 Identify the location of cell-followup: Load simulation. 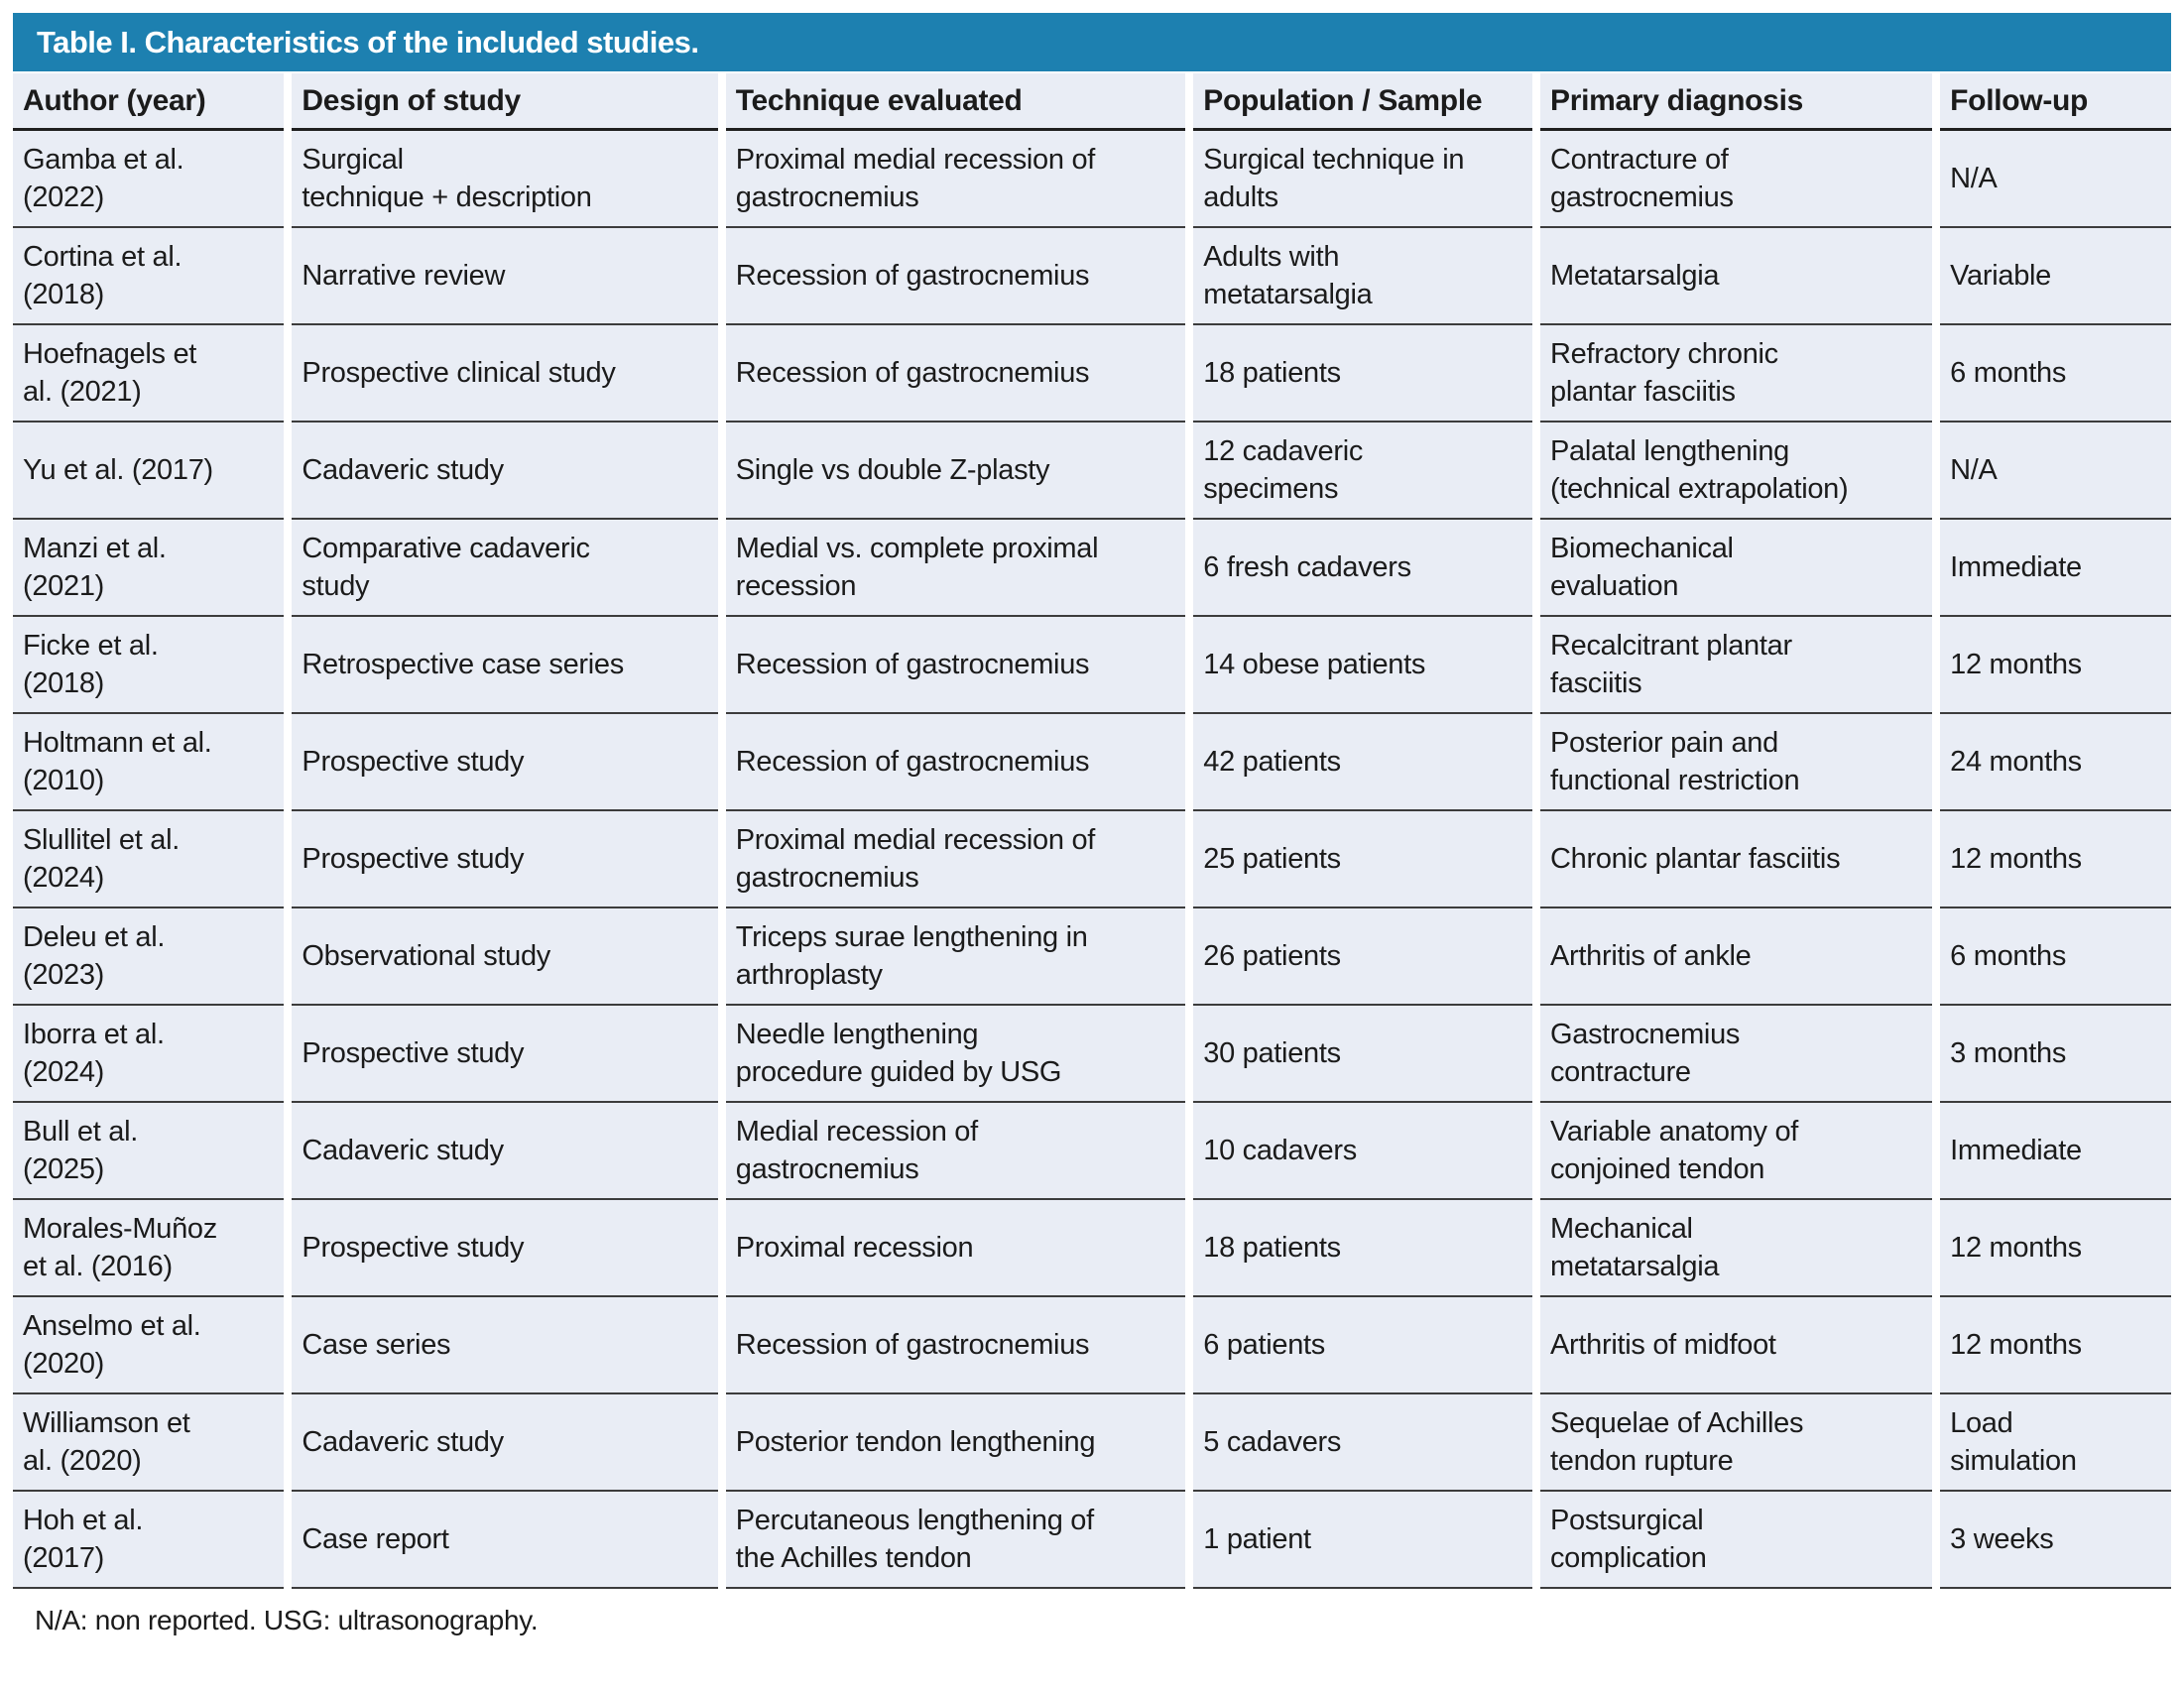
(2055, 1443).